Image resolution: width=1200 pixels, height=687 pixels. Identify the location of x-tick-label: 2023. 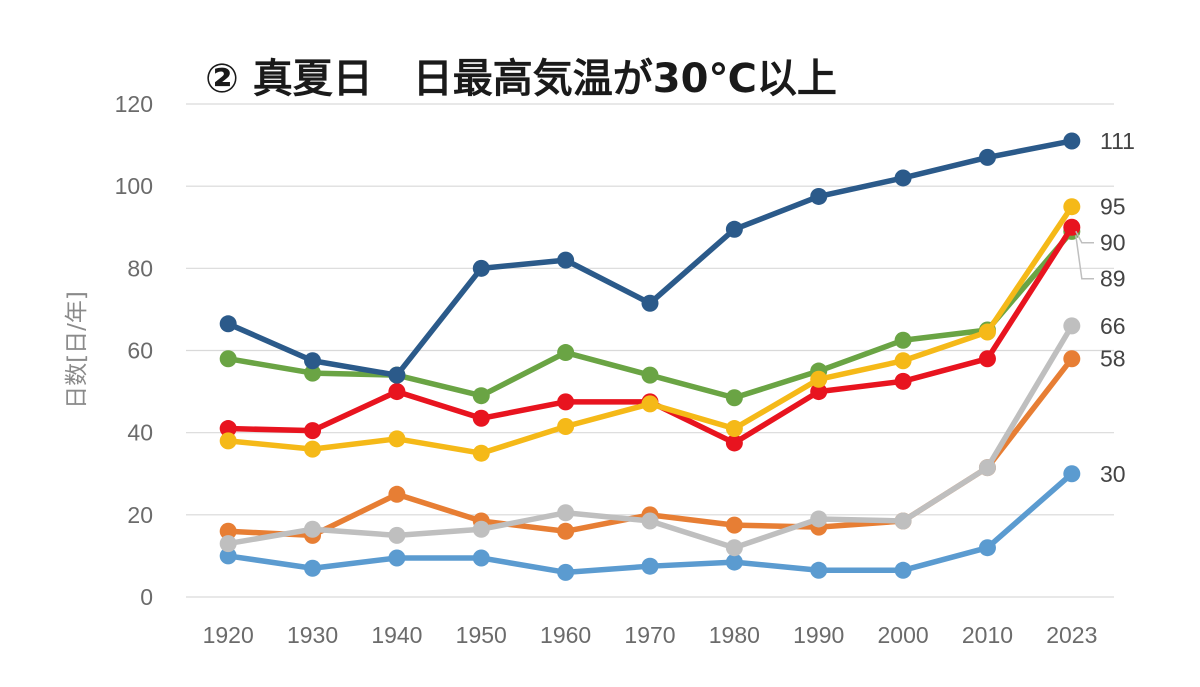
(1071, 635).